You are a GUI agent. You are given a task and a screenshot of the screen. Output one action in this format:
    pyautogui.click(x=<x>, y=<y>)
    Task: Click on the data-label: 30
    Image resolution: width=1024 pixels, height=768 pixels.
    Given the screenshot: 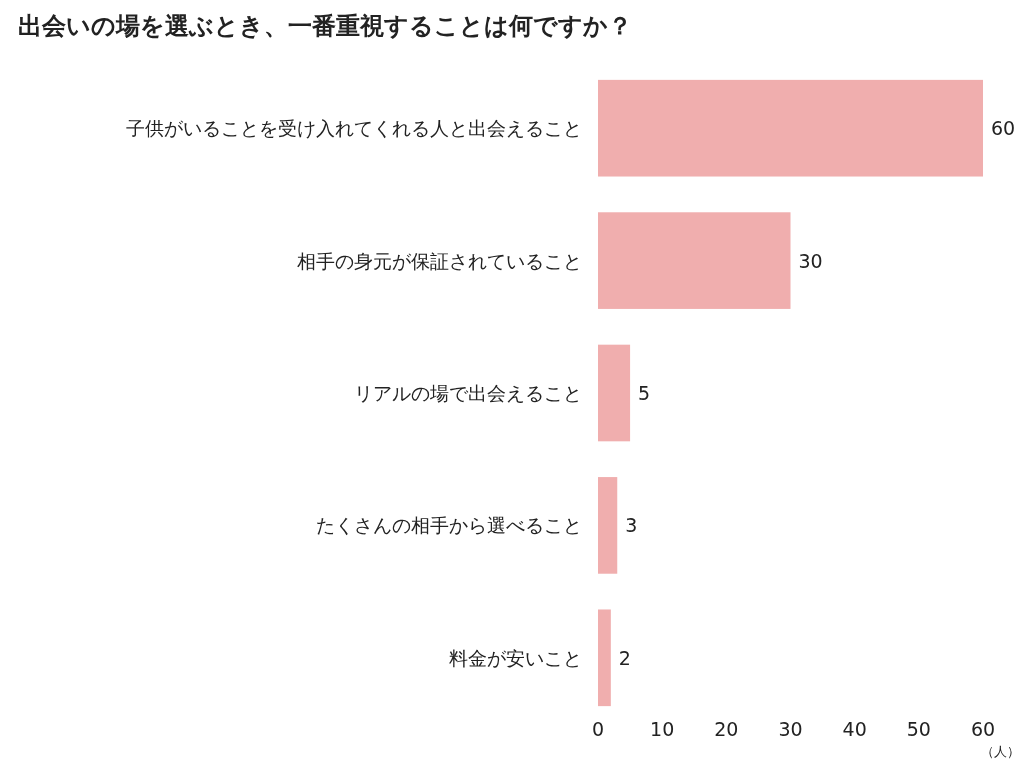 What is the action you would take?
    pyautogui.click(x=810, y=260)
    